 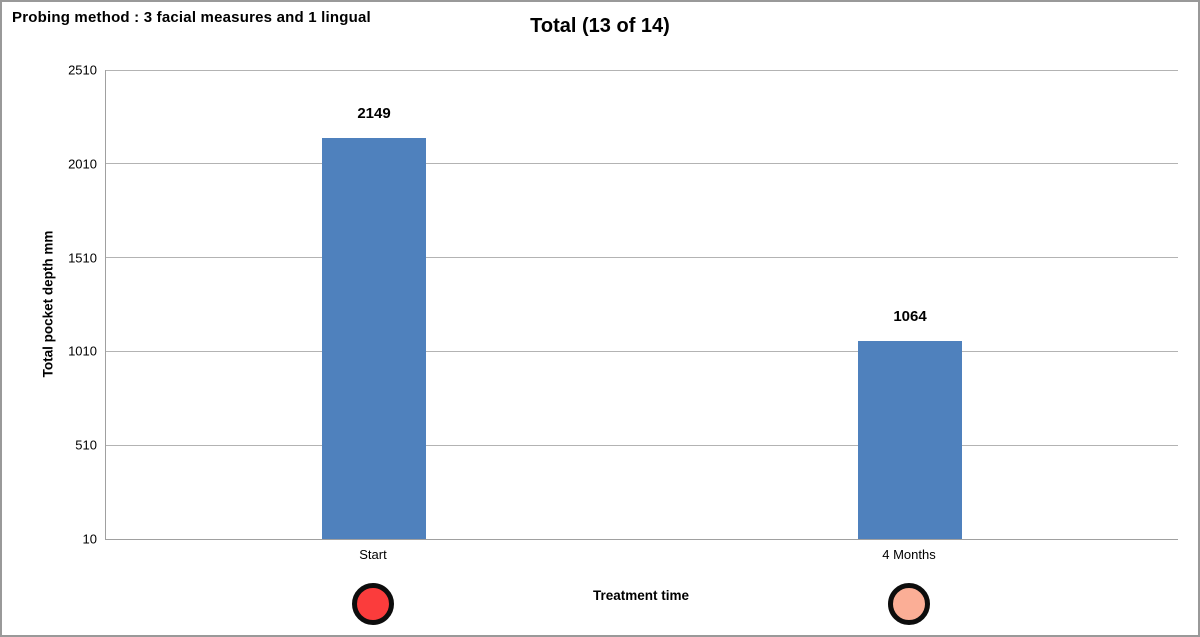 I want to click on bar-start, so click(x=374, y=338).